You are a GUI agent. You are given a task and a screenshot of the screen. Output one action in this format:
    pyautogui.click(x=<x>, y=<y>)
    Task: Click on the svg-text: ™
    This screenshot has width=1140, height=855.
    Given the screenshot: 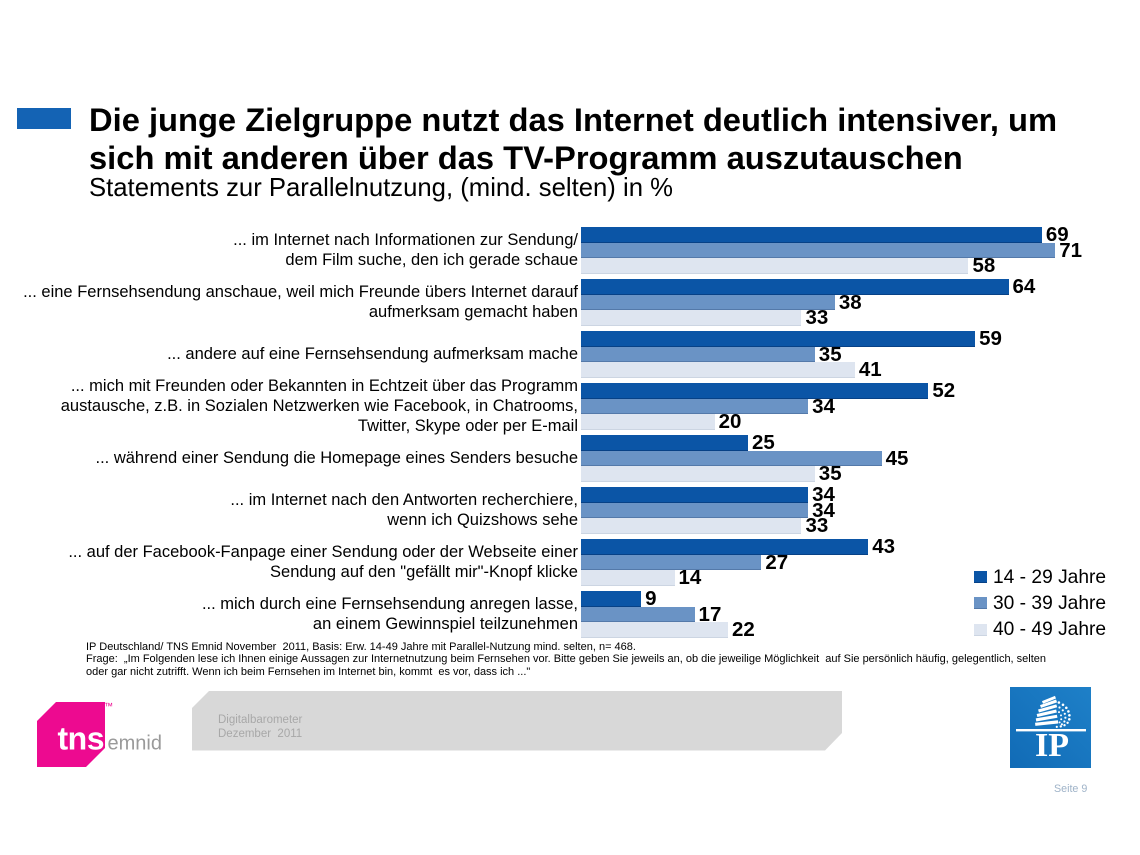 What is the action you would take?
    pyautogui.click(x=108, y=706)
    